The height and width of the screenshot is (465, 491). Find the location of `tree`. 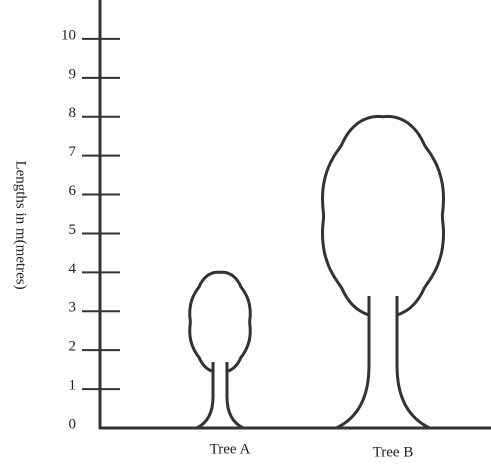

tree is located at coordinates (220, 350).